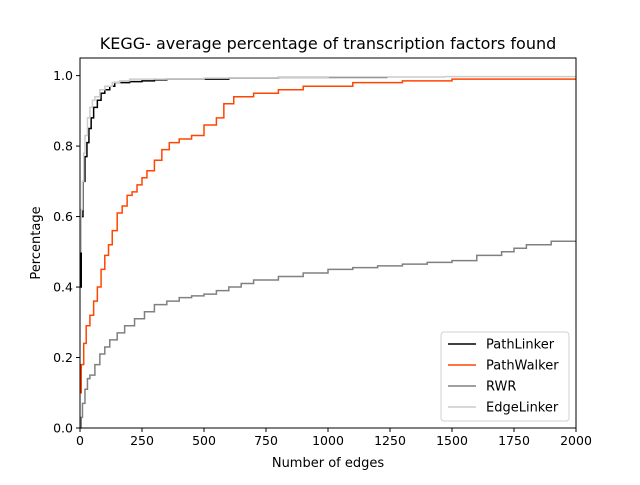  Describe the element at coordinates (142, 440) in the screenshot. I see `x-tick-label: 250` at that location.